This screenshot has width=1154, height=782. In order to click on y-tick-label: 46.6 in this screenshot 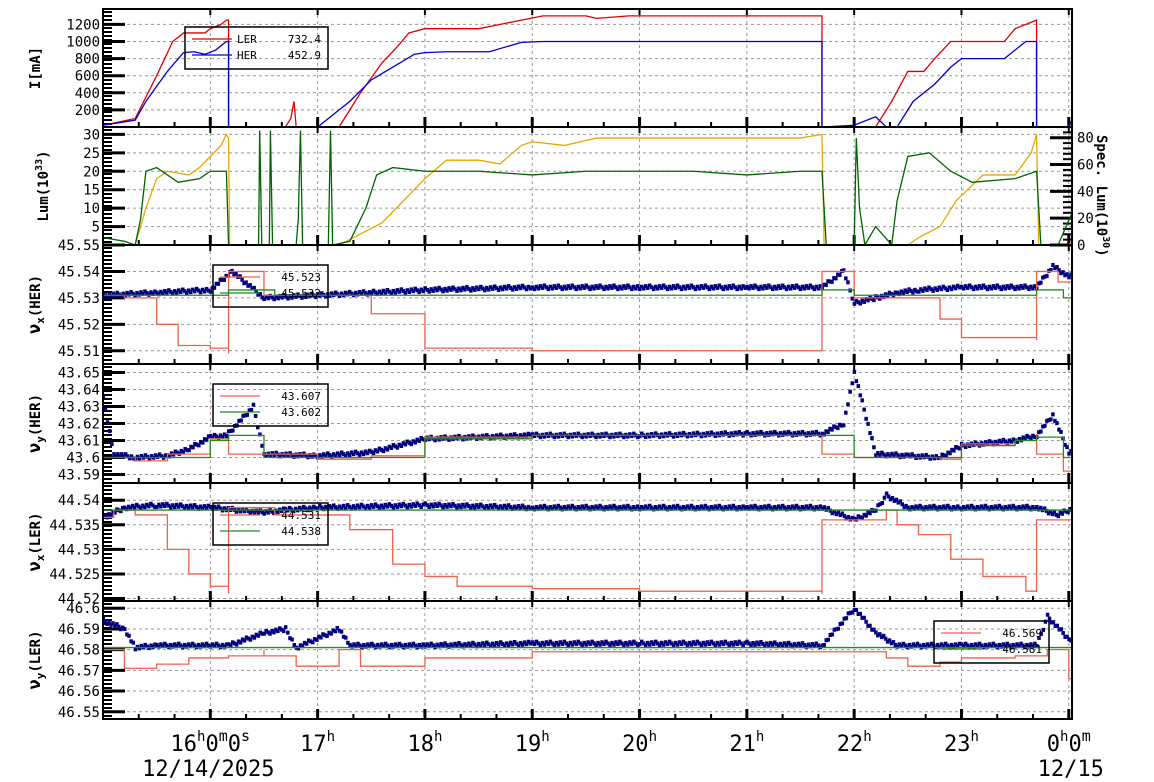, I will do `click(83, 609)`.